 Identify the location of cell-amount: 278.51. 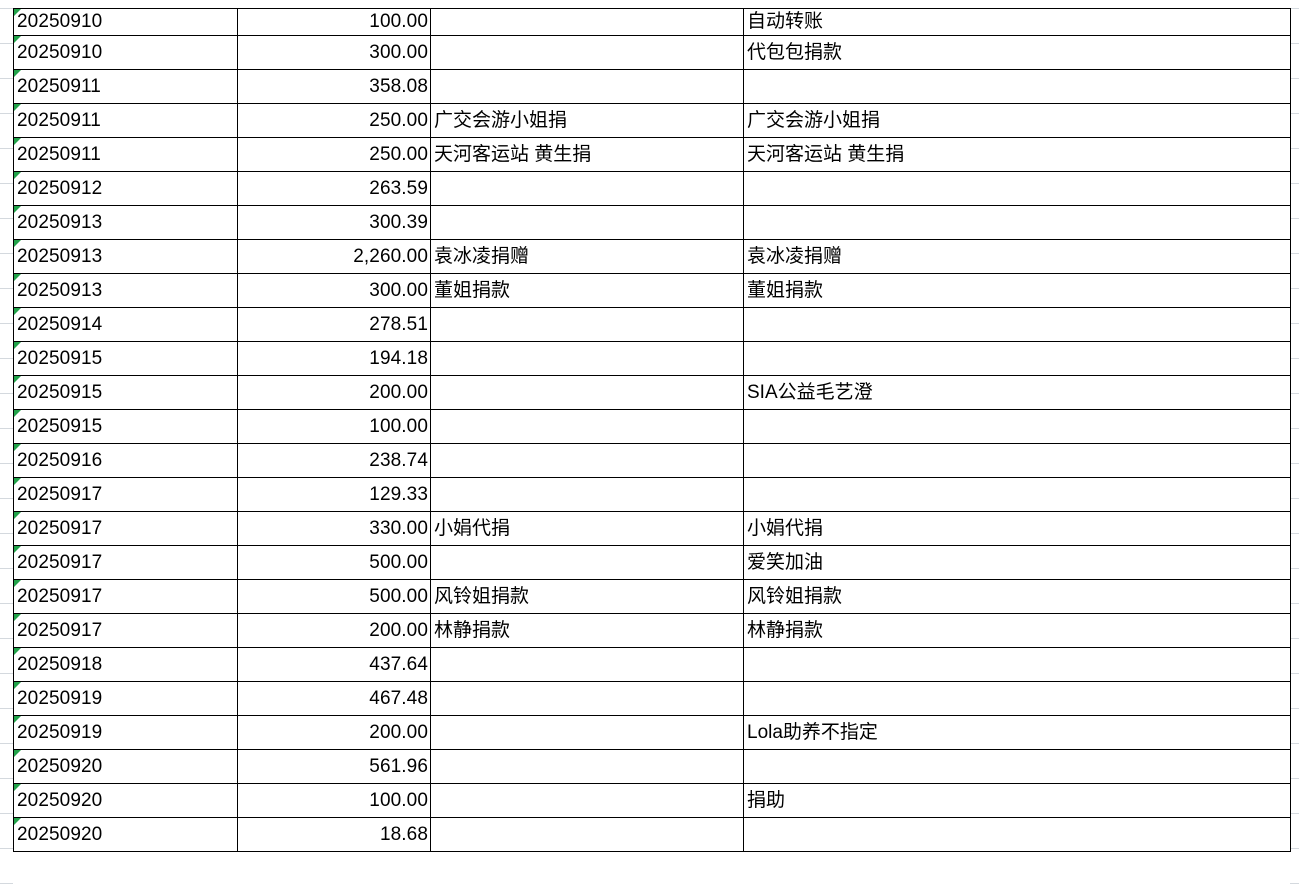
(334, 324).